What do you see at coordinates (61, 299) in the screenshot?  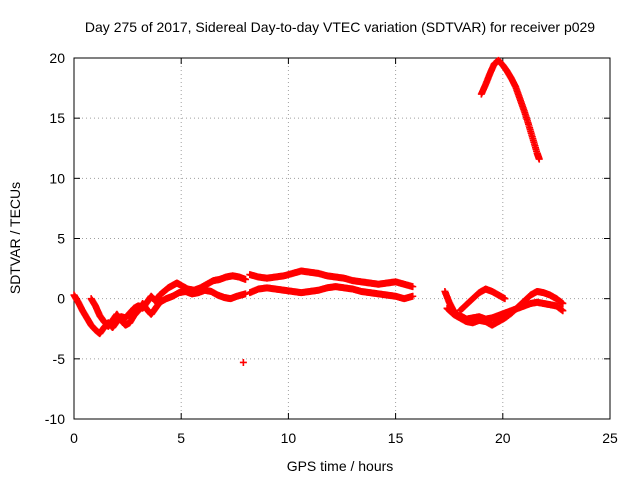 I see `y-tick-label: 0` at bounding box center [61, 299].